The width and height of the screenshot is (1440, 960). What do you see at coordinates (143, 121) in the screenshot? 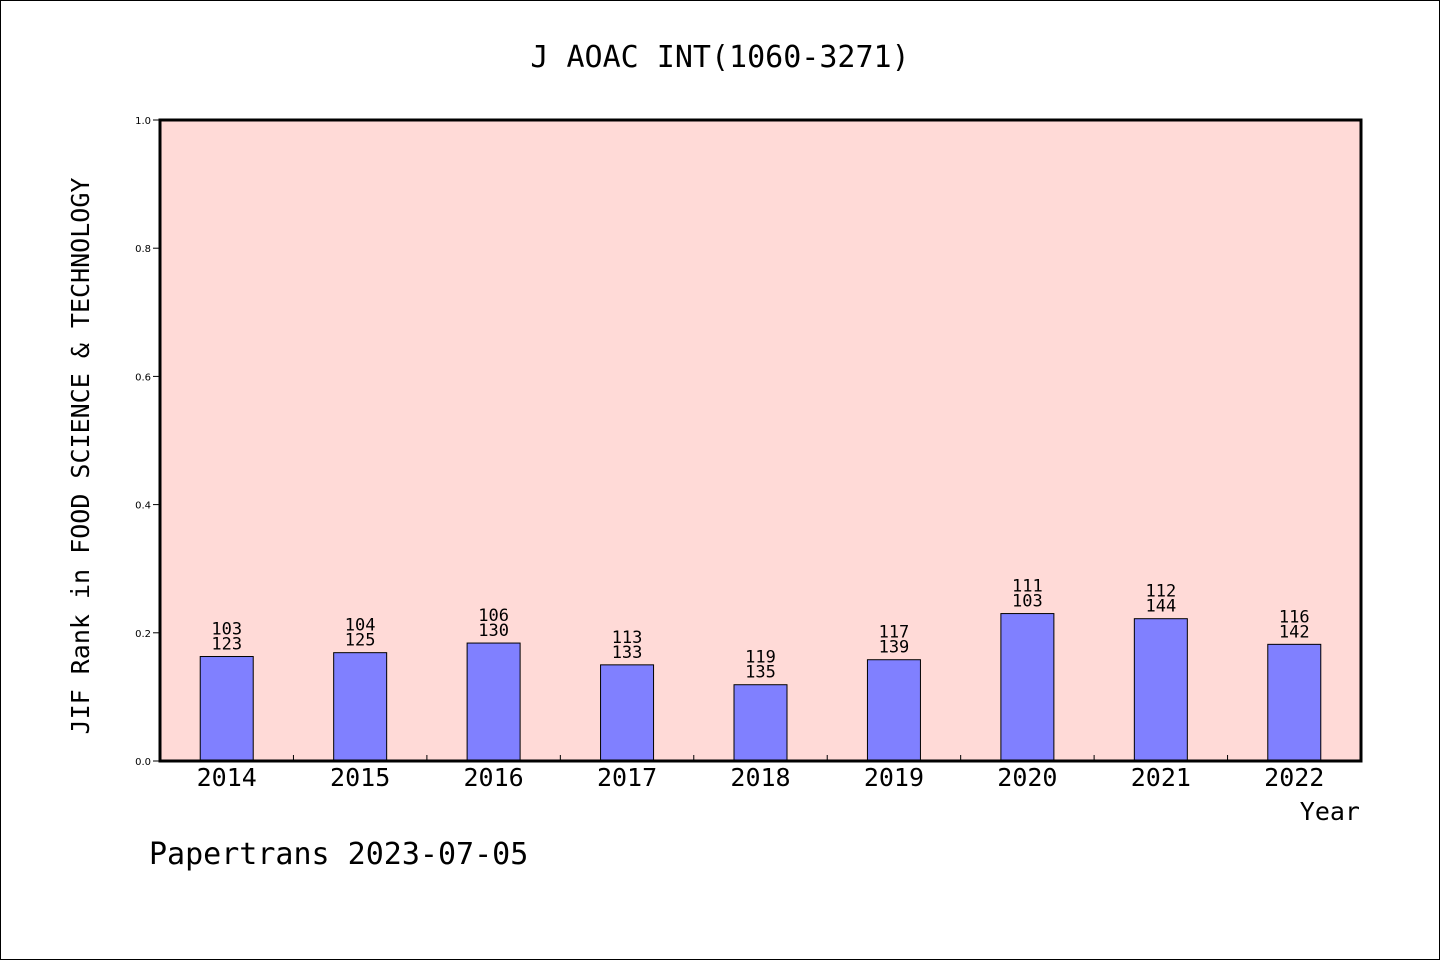
I see `y-tick-label: 1.0` at bounding box center [143, 121].